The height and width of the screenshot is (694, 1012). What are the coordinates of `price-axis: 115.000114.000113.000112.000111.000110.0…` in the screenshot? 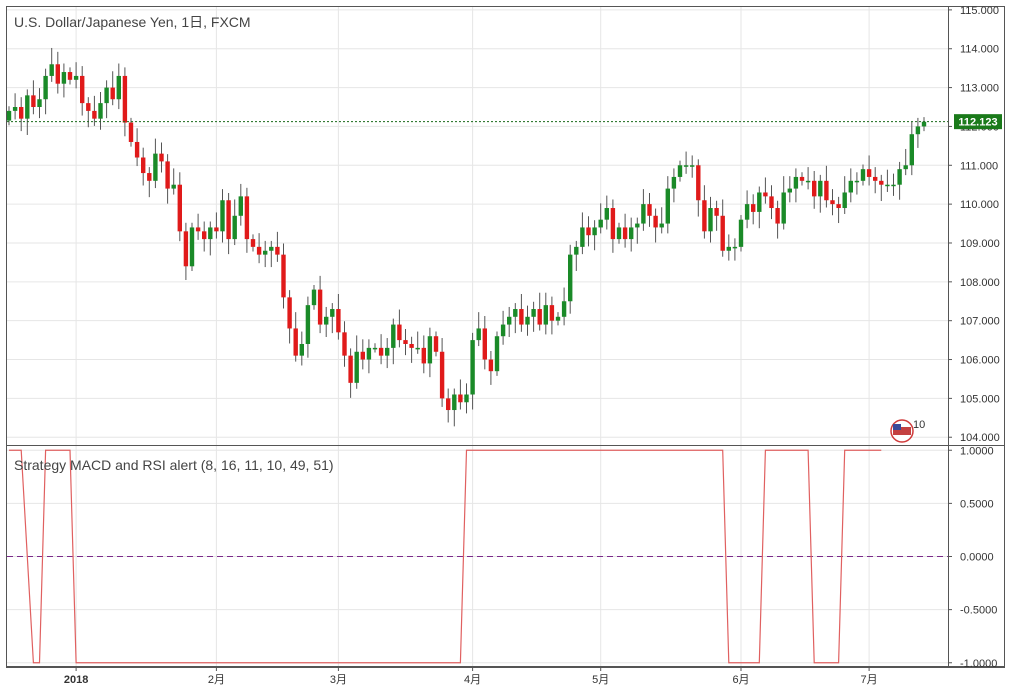 It's located at (974, 224).